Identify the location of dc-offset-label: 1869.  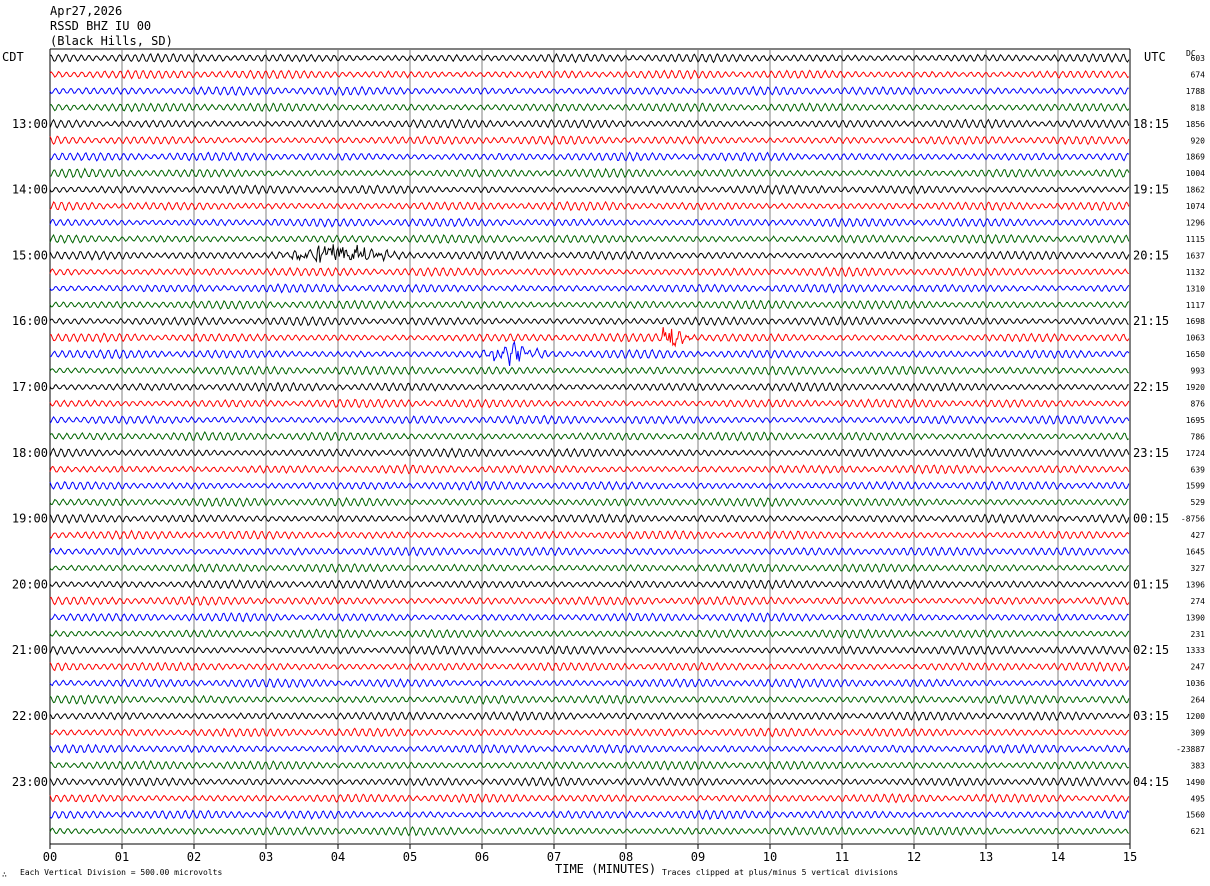
(1195, 157).